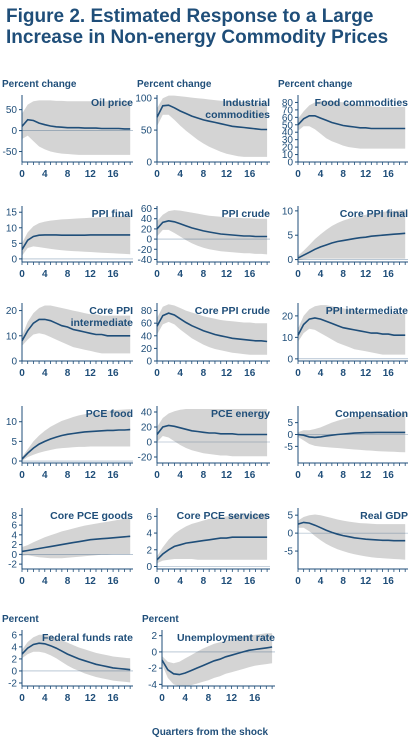 The width and height of the screenshot is (420, 744). I want to click on panel-title: PCE food, so click(109, 414).